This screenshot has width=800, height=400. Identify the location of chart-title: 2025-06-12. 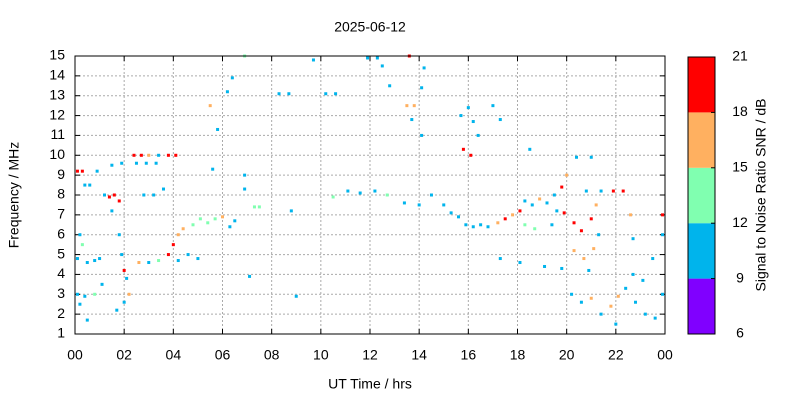
(370, 27).